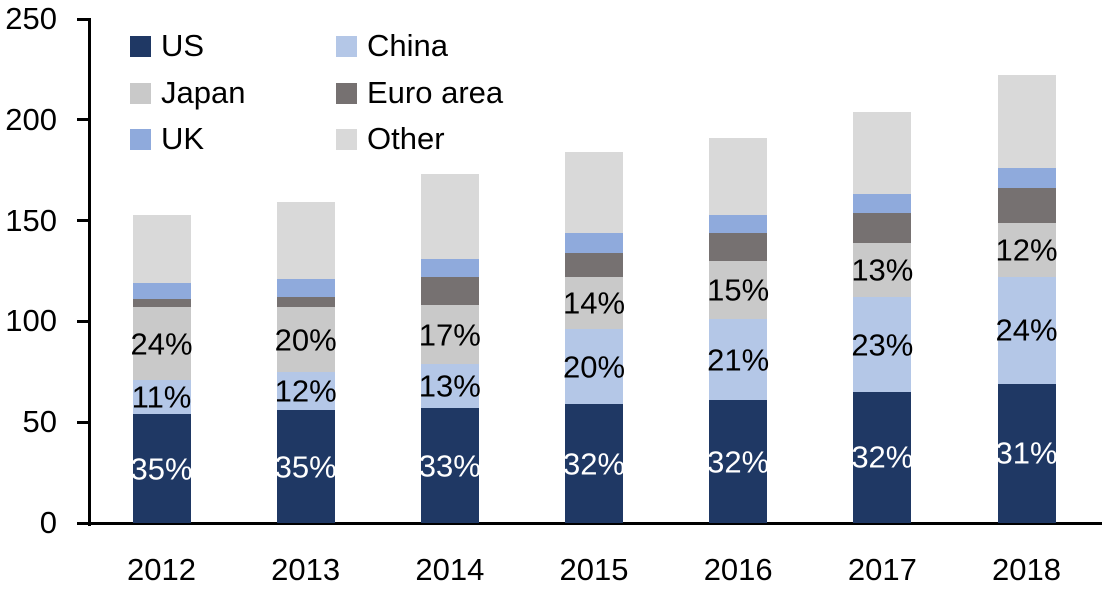  I want to click on x-axis-label: 2014, so click(450, 569).